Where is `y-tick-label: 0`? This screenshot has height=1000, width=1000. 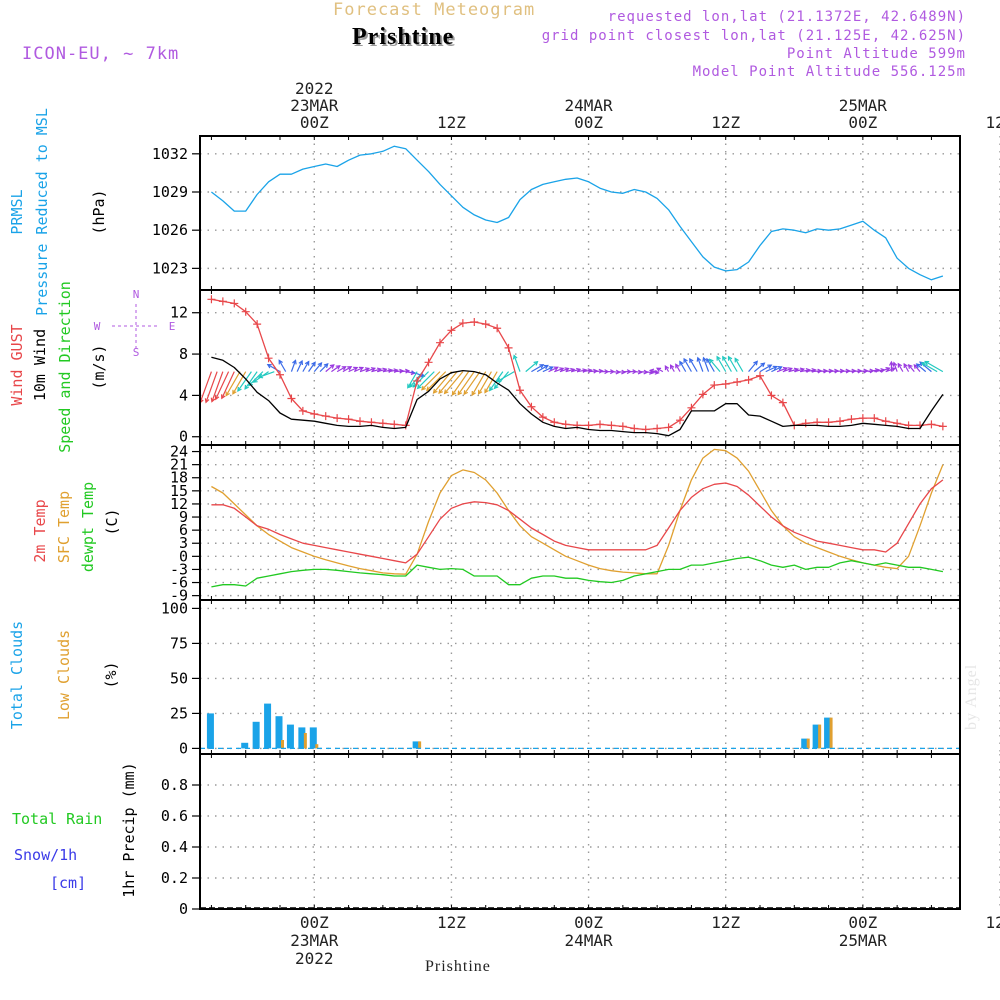 y-tick-label: 0 is located at coordinates (183, 556).